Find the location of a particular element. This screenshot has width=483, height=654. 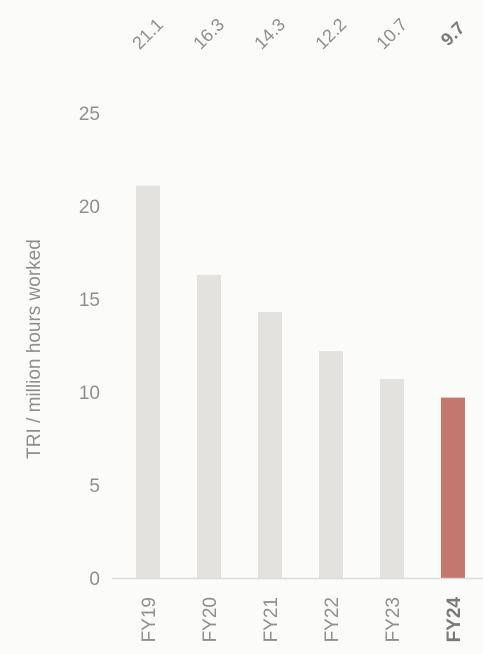

value-label-fy22: 12.2 is located at coordinates (330, 33).